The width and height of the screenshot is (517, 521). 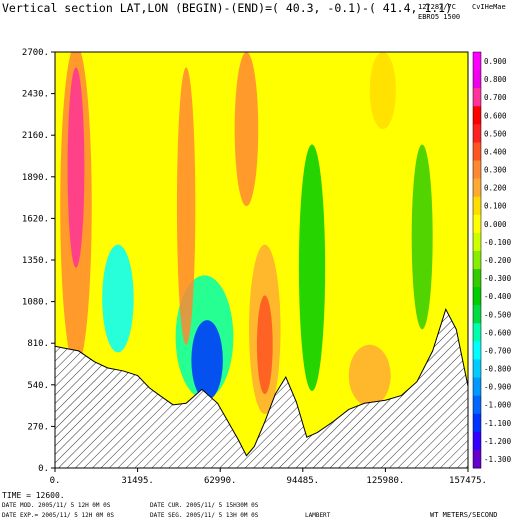 I want to click on field-downdraft-far-east, so click(x=422, y=237).